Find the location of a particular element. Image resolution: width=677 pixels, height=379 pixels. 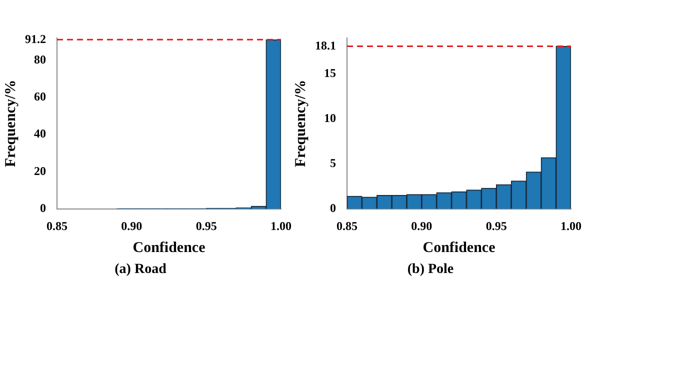

y-tick-label: 20 is located at coordinates (40, 171).